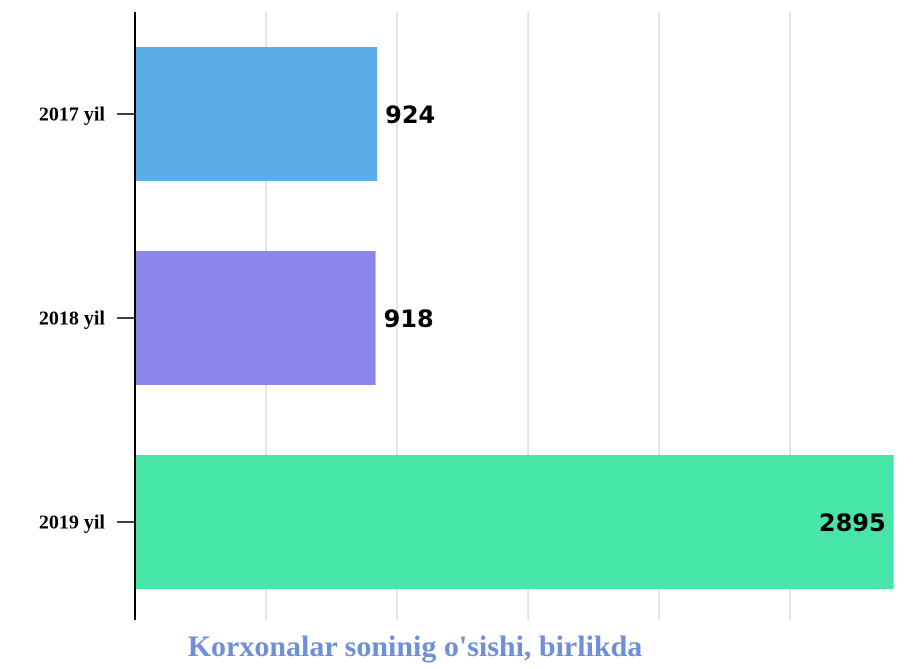 The image size is (917, 669). Describe the element at coordinates (72, 523) in the screenshot. I see `y-tick-label: 2019 yil` at that location.